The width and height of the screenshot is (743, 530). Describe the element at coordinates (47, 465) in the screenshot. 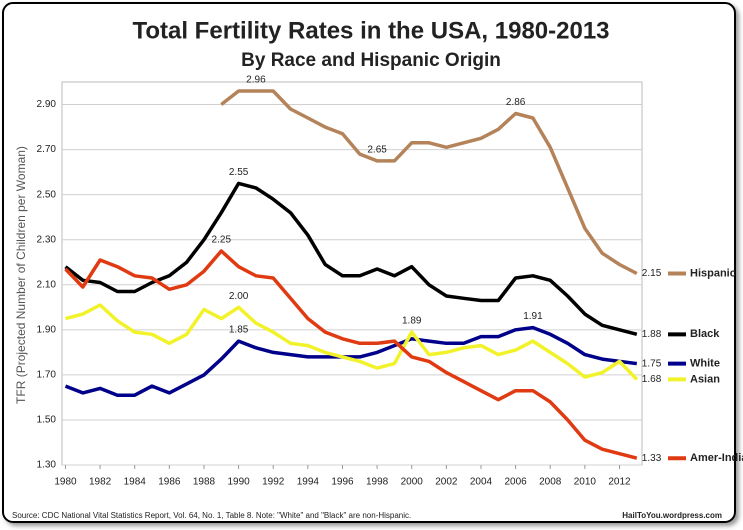

I see `y-tick-label: 1.30` at that location.